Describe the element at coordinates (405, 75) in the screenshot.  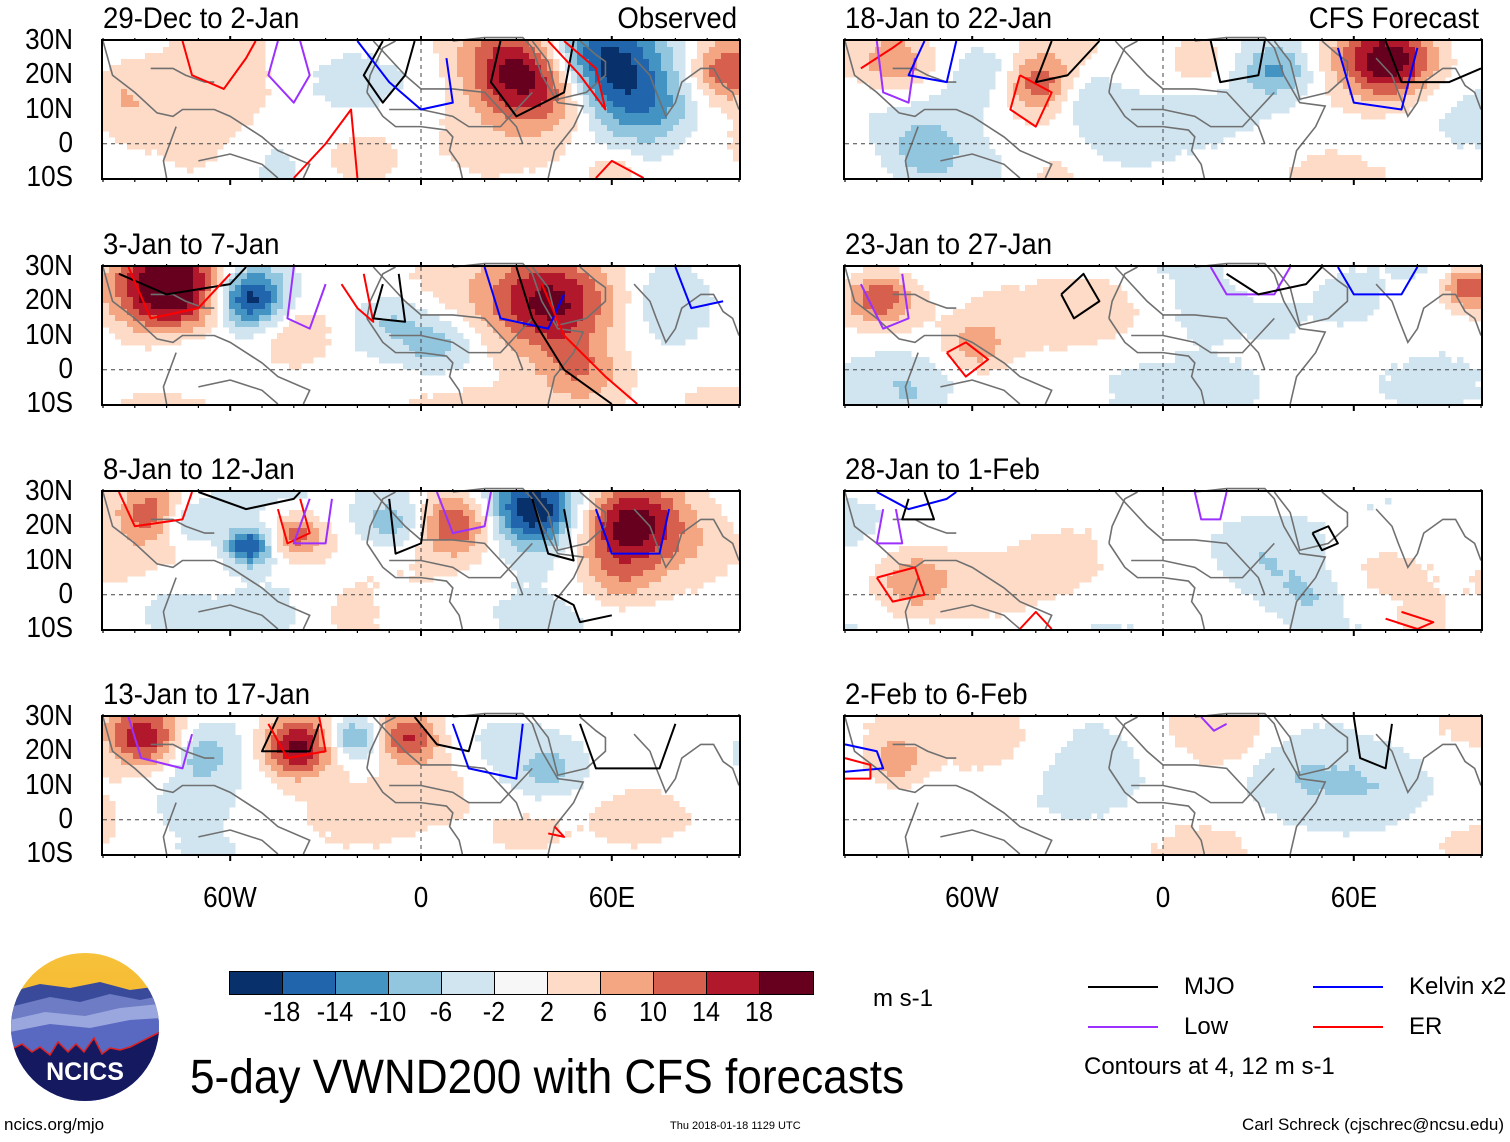
I see `kelvin-contour` at that location.